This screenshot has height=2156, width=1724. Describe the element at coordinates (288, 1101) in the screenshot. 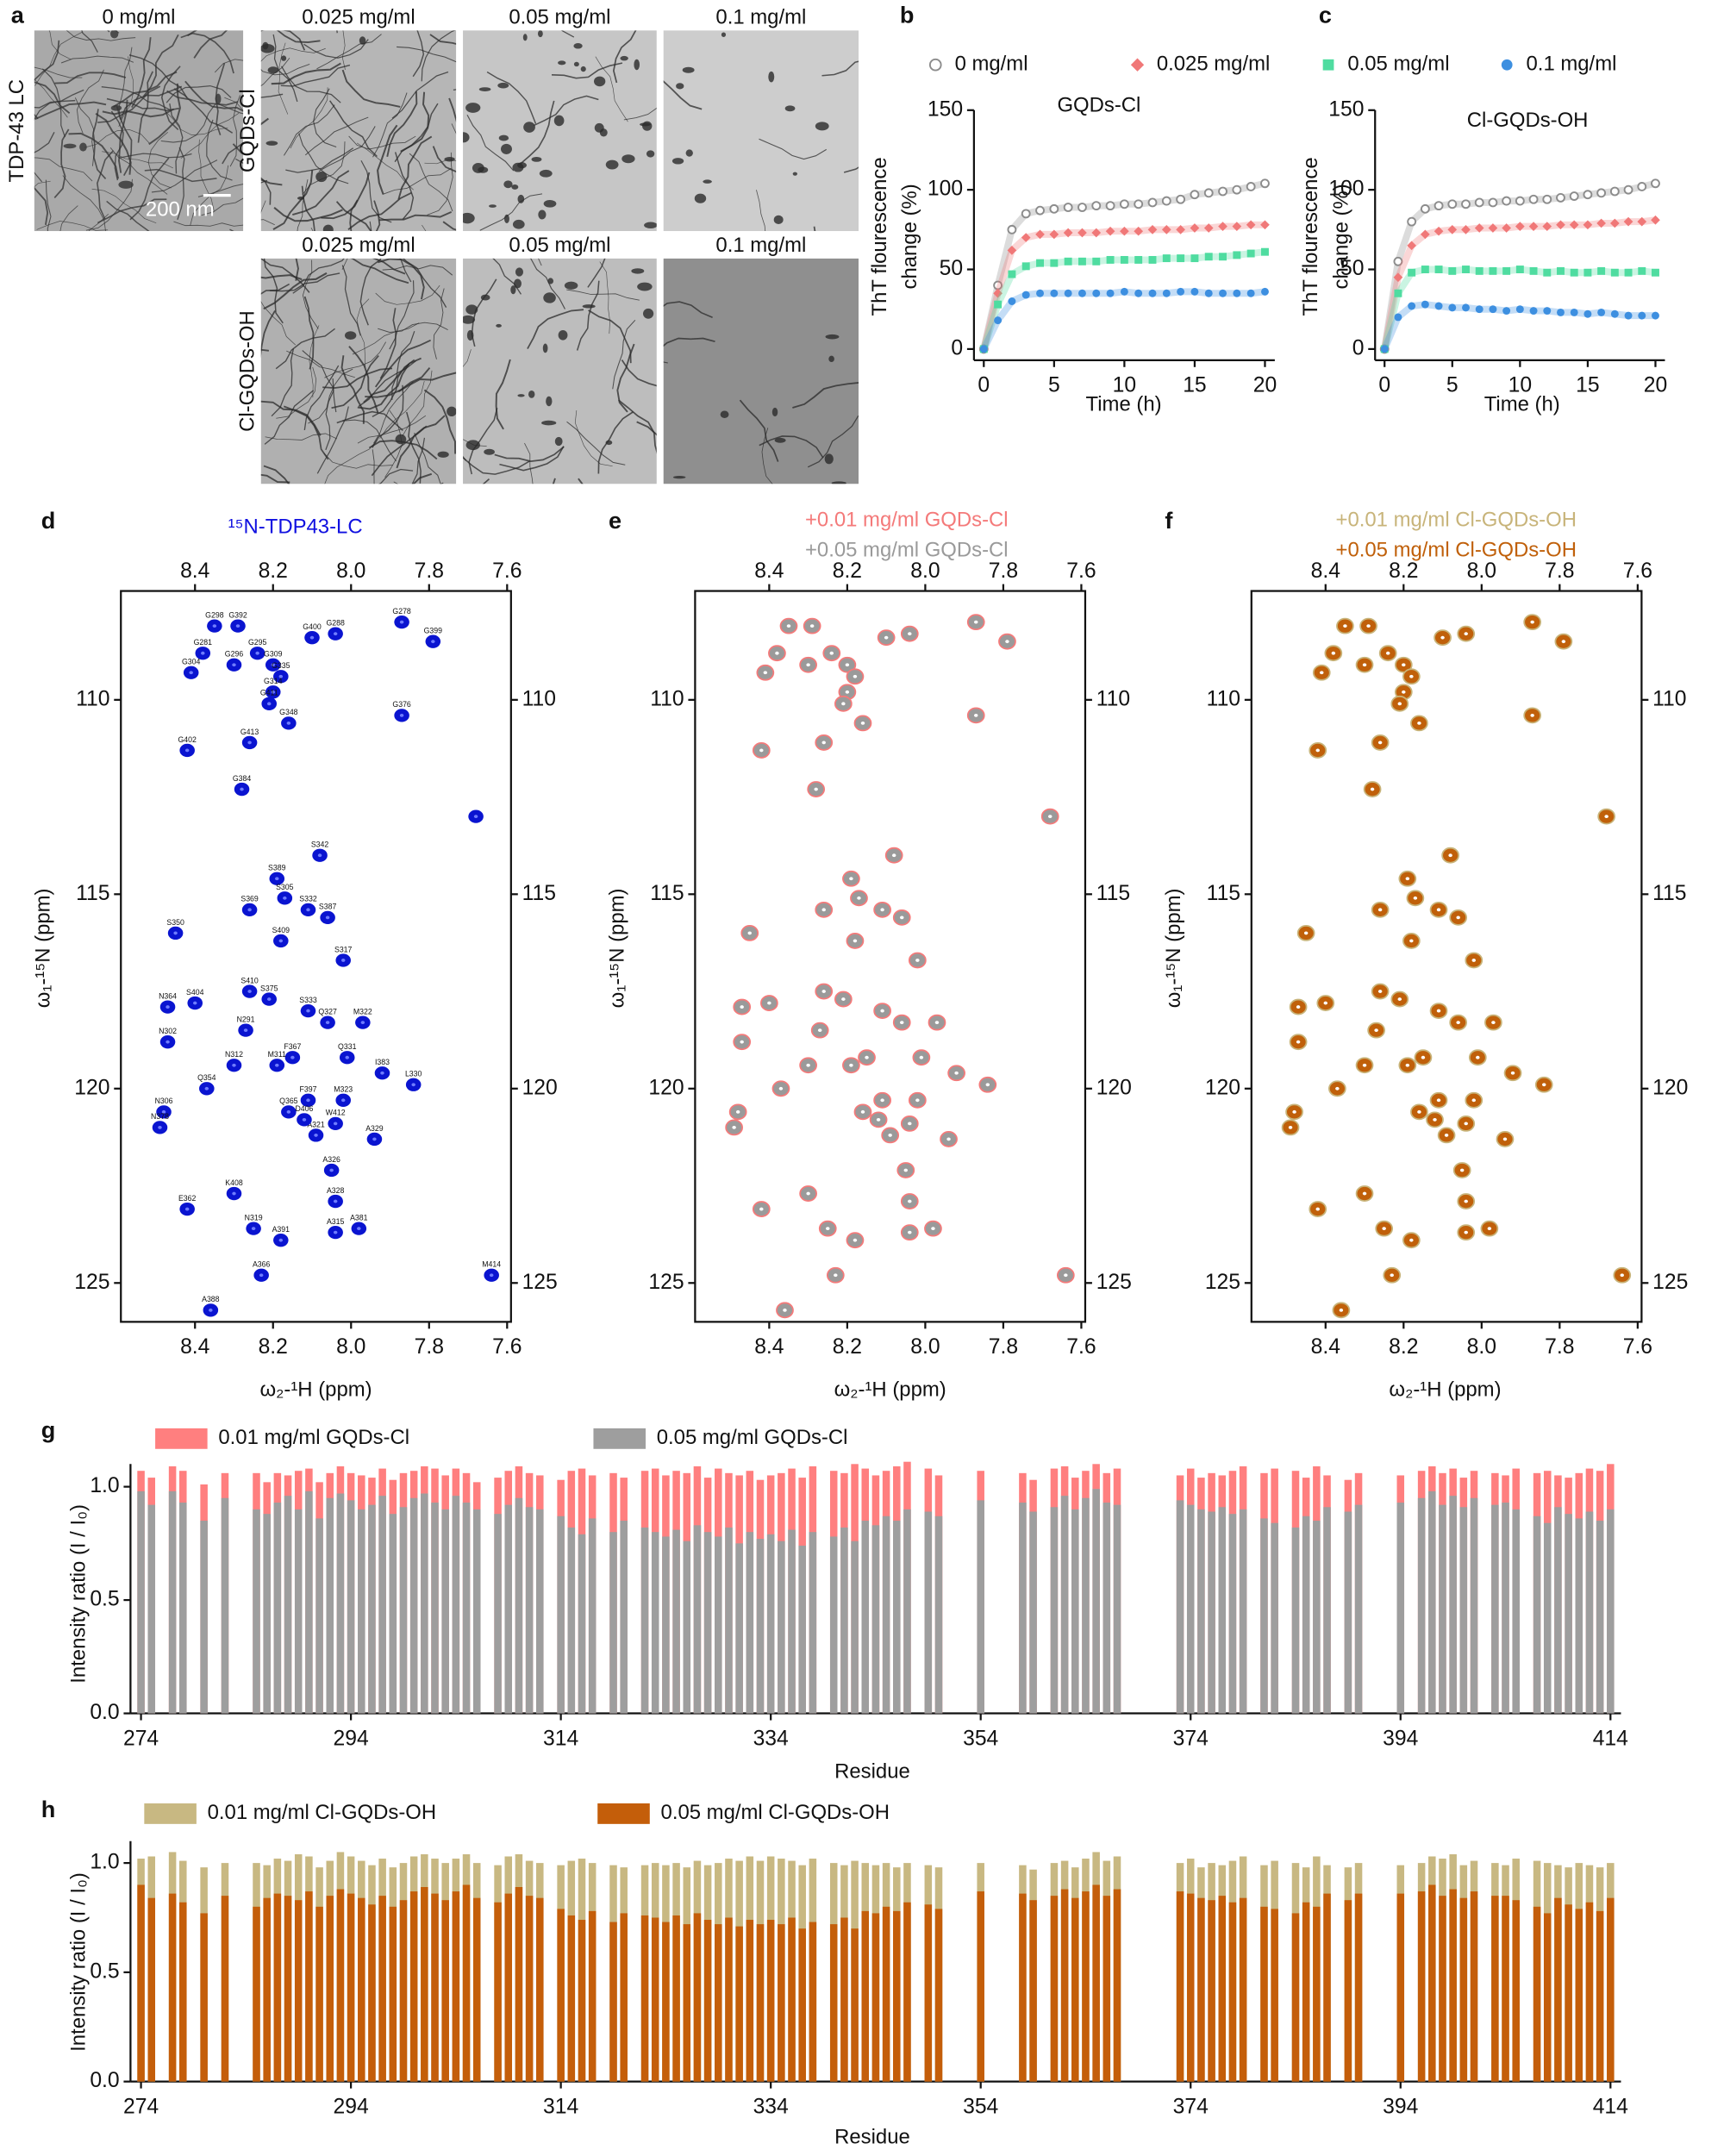

I see `peak-label: Q365` at that location.